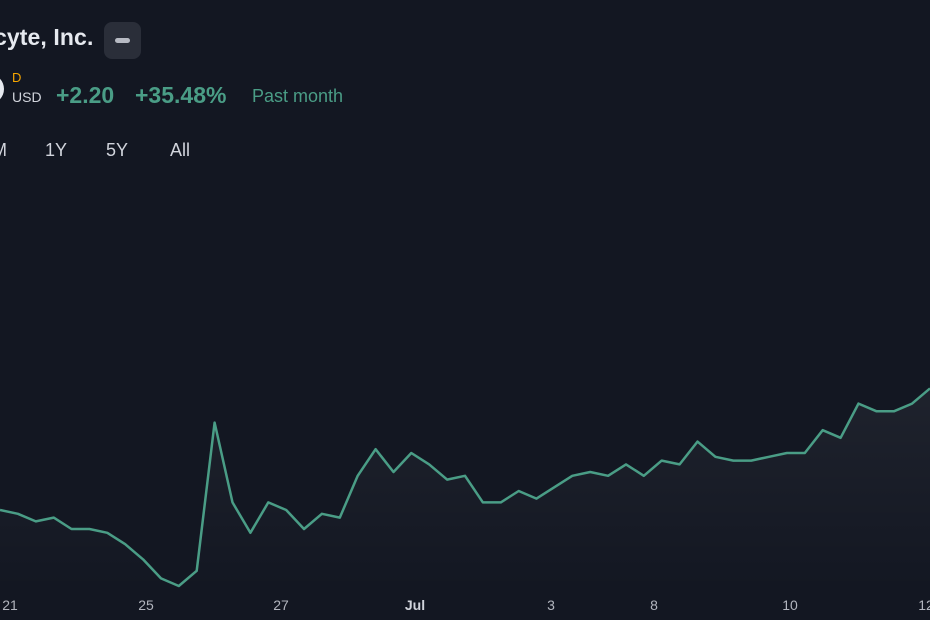 This screenshot has height=620, width=930. Describe the element at coordinates (85, 95) in the screenshot. I see `price-change-absolute: +2.20` at that location.